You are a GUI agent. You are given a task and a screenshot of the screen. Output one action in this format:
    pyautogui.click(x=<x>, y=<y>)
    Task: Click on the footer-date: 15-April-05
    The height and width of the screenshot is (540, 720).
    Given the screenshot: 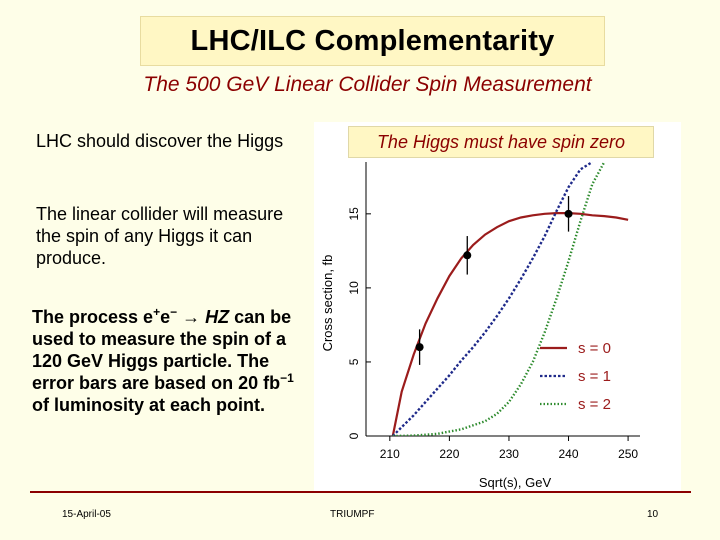 What is the action you would take?
    pyautogui.click(x=86, y=514)
    